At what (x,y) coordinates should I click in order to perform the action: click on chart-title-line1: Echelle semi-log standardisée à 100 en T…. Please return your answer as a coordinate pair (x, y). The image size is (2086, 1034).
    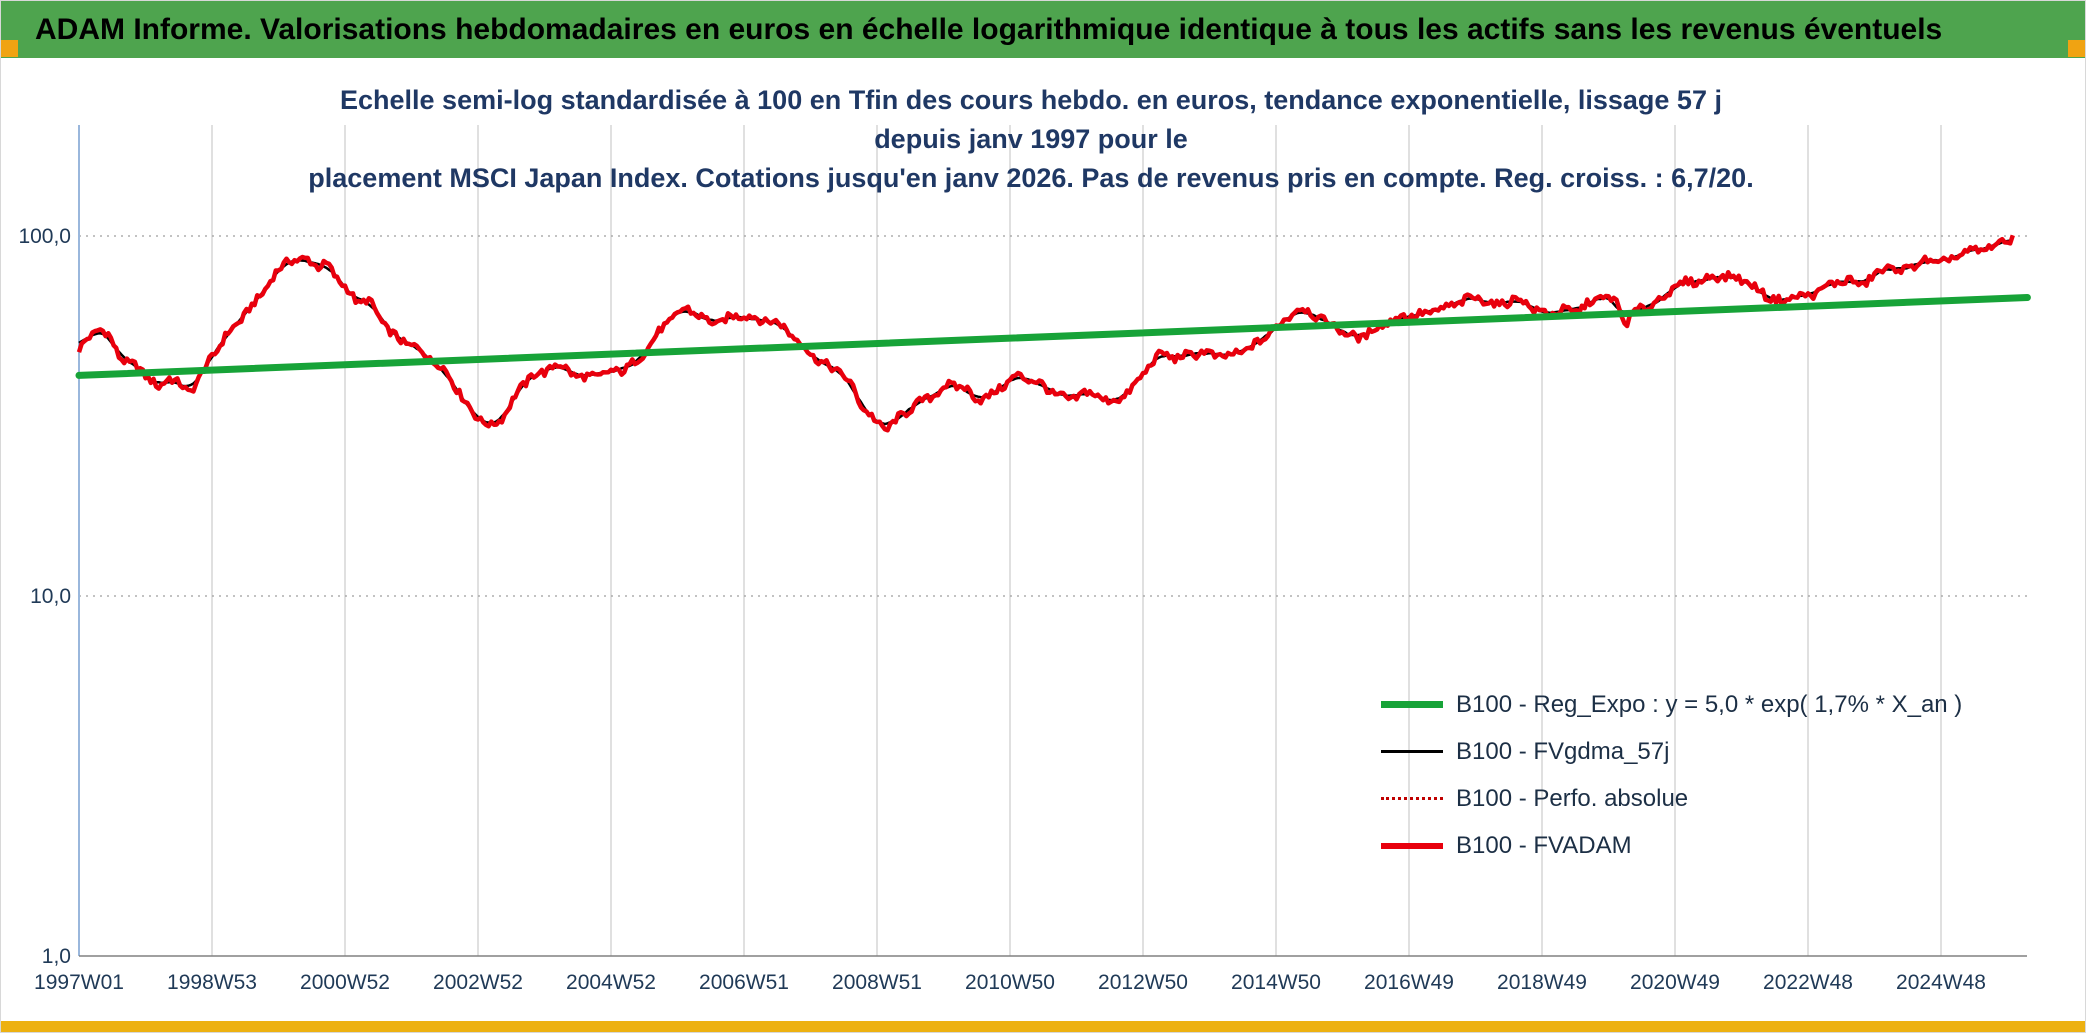
    Looking at the image, I should click on (1031, 120).